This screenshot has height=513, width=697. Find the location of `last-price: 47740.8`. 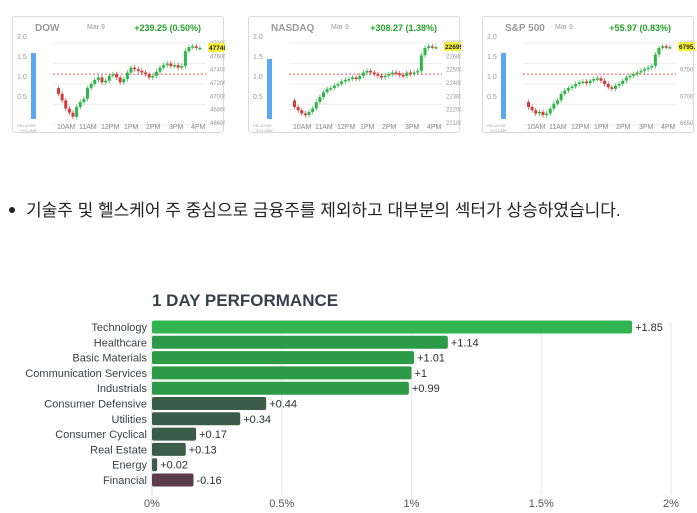

last-price: 47740.8 is located at coordinates (217, 48).